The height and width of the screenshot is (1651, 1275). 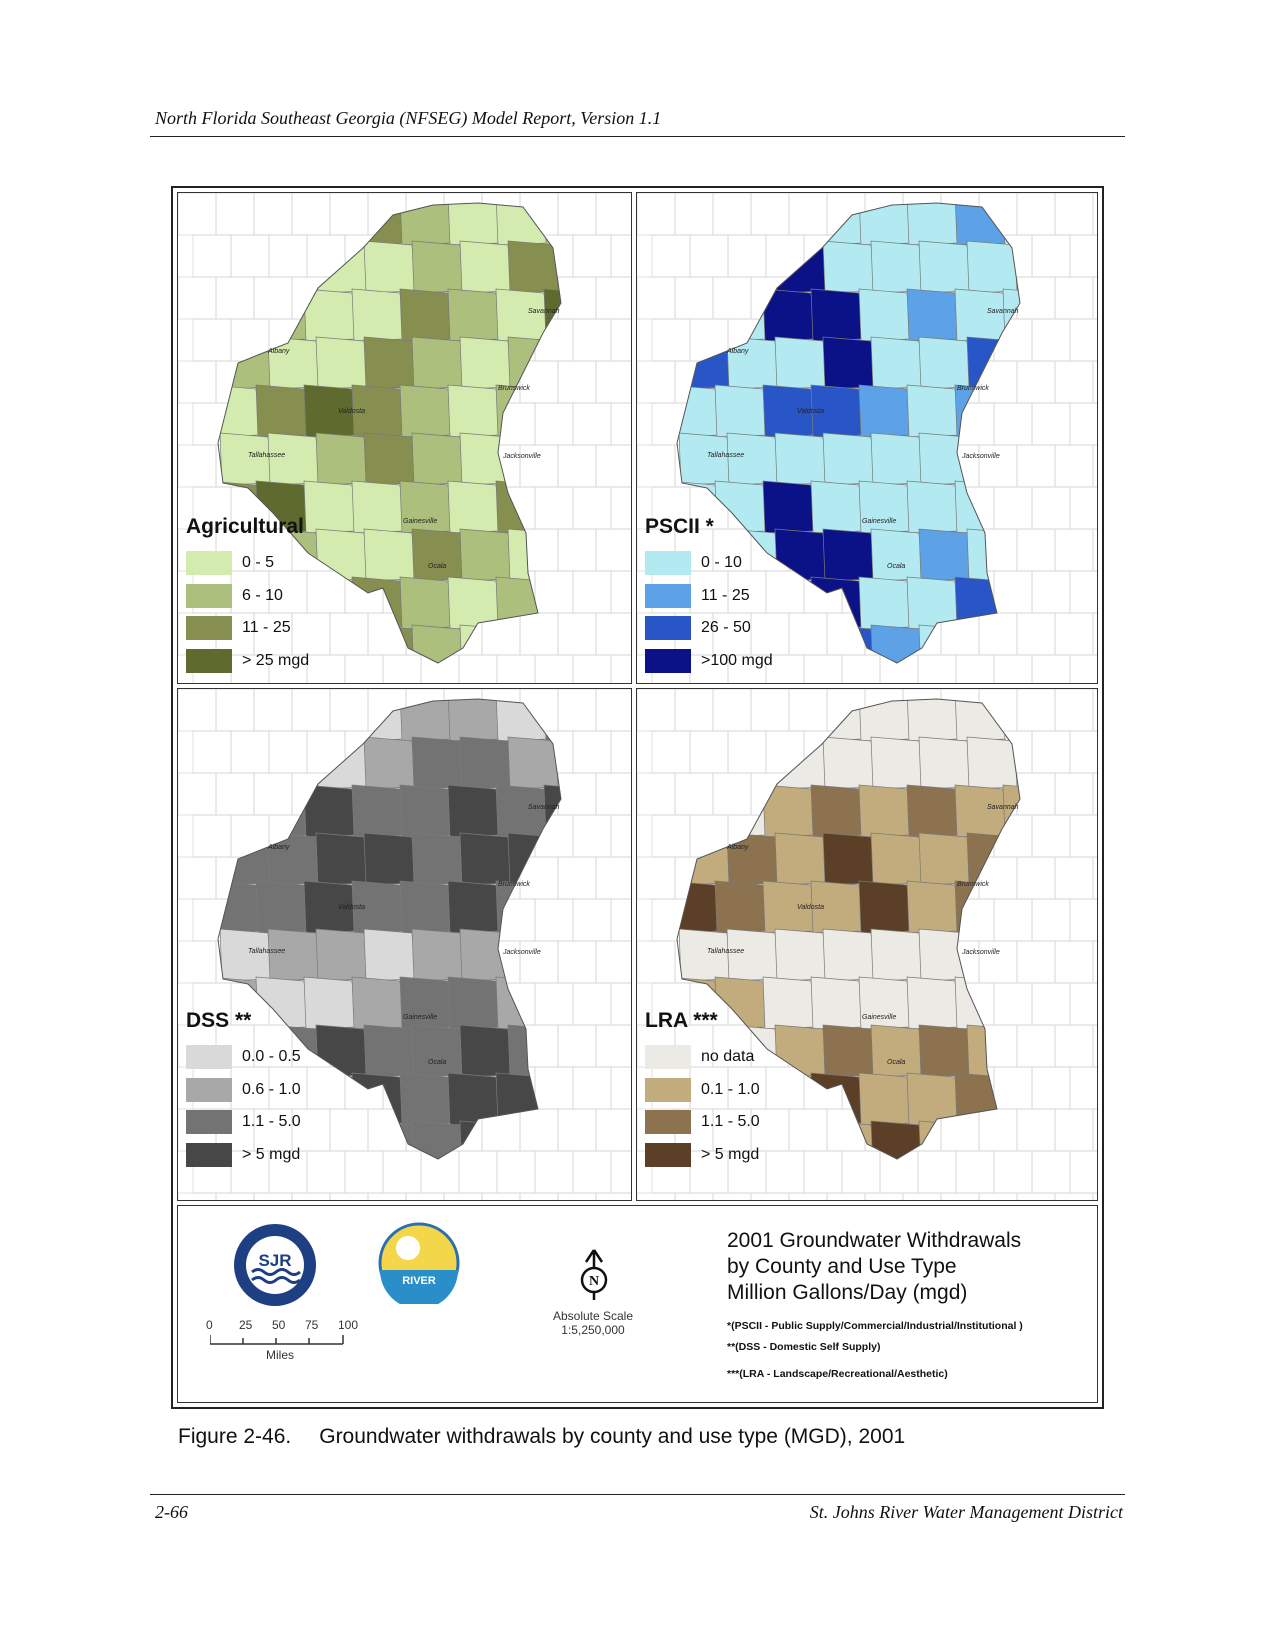 What do you see at coordinates (725, 951) in the screenshot?
I see `city-label: Tallahassee` at bounding box center [725, 951].